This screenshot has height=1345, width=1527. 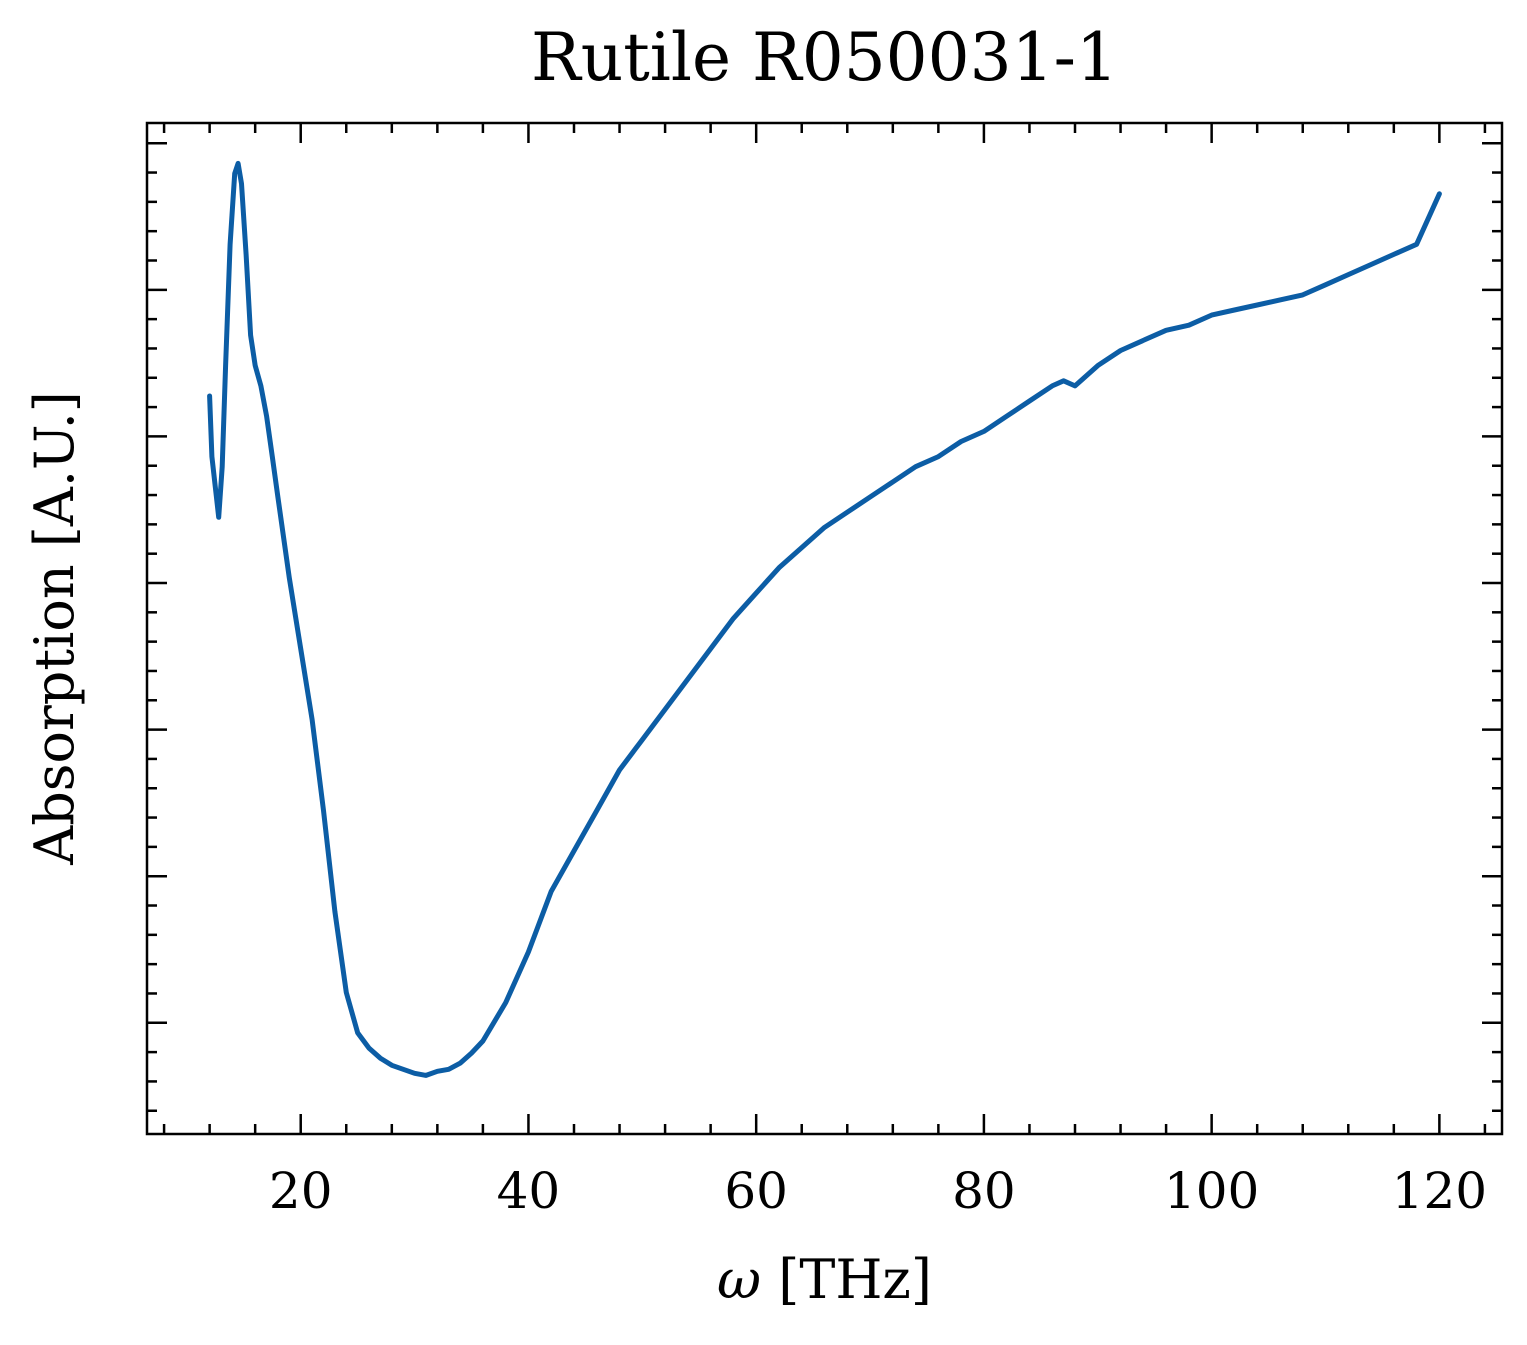 I want to click on x-tick-label: 80, so click(x=984, y=1191).